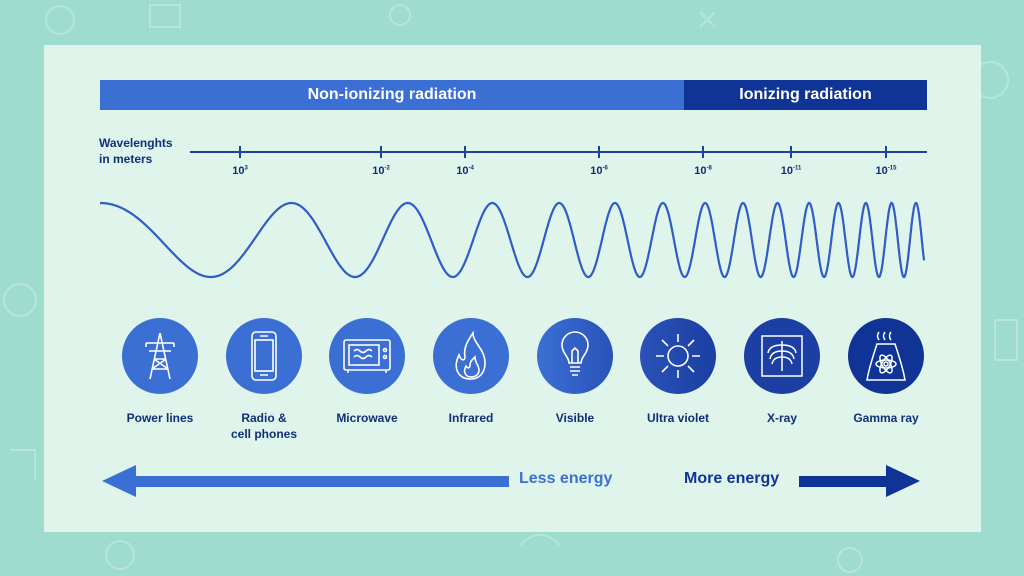 Image resolution: width=1024 pixels, height=576 pixels. What do you see at coordinates (886, 356) in the screenshot?
I see `reactor-atom-icon` at bounding box center [886, 356].